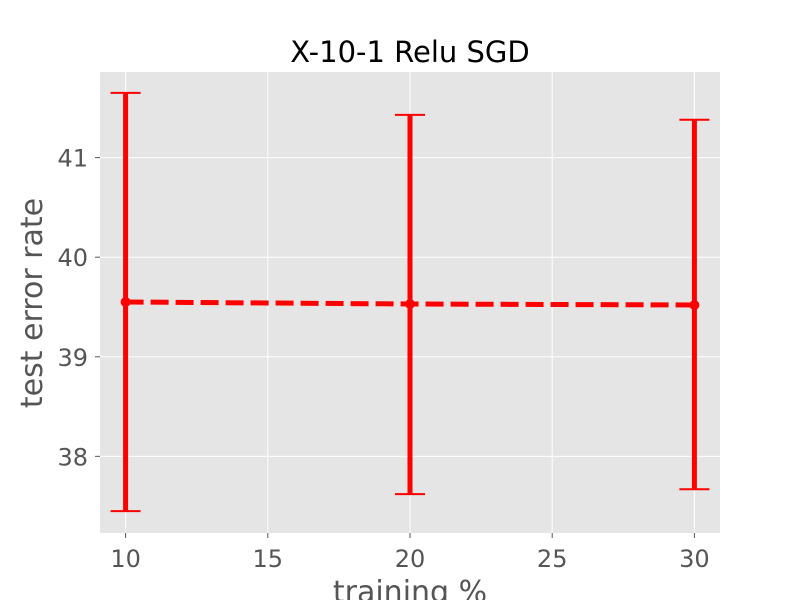  What do you see at coordinates (72, 457) in the screenshot?
I see `y-tick-label: 38` at bounding box center [72, 457].